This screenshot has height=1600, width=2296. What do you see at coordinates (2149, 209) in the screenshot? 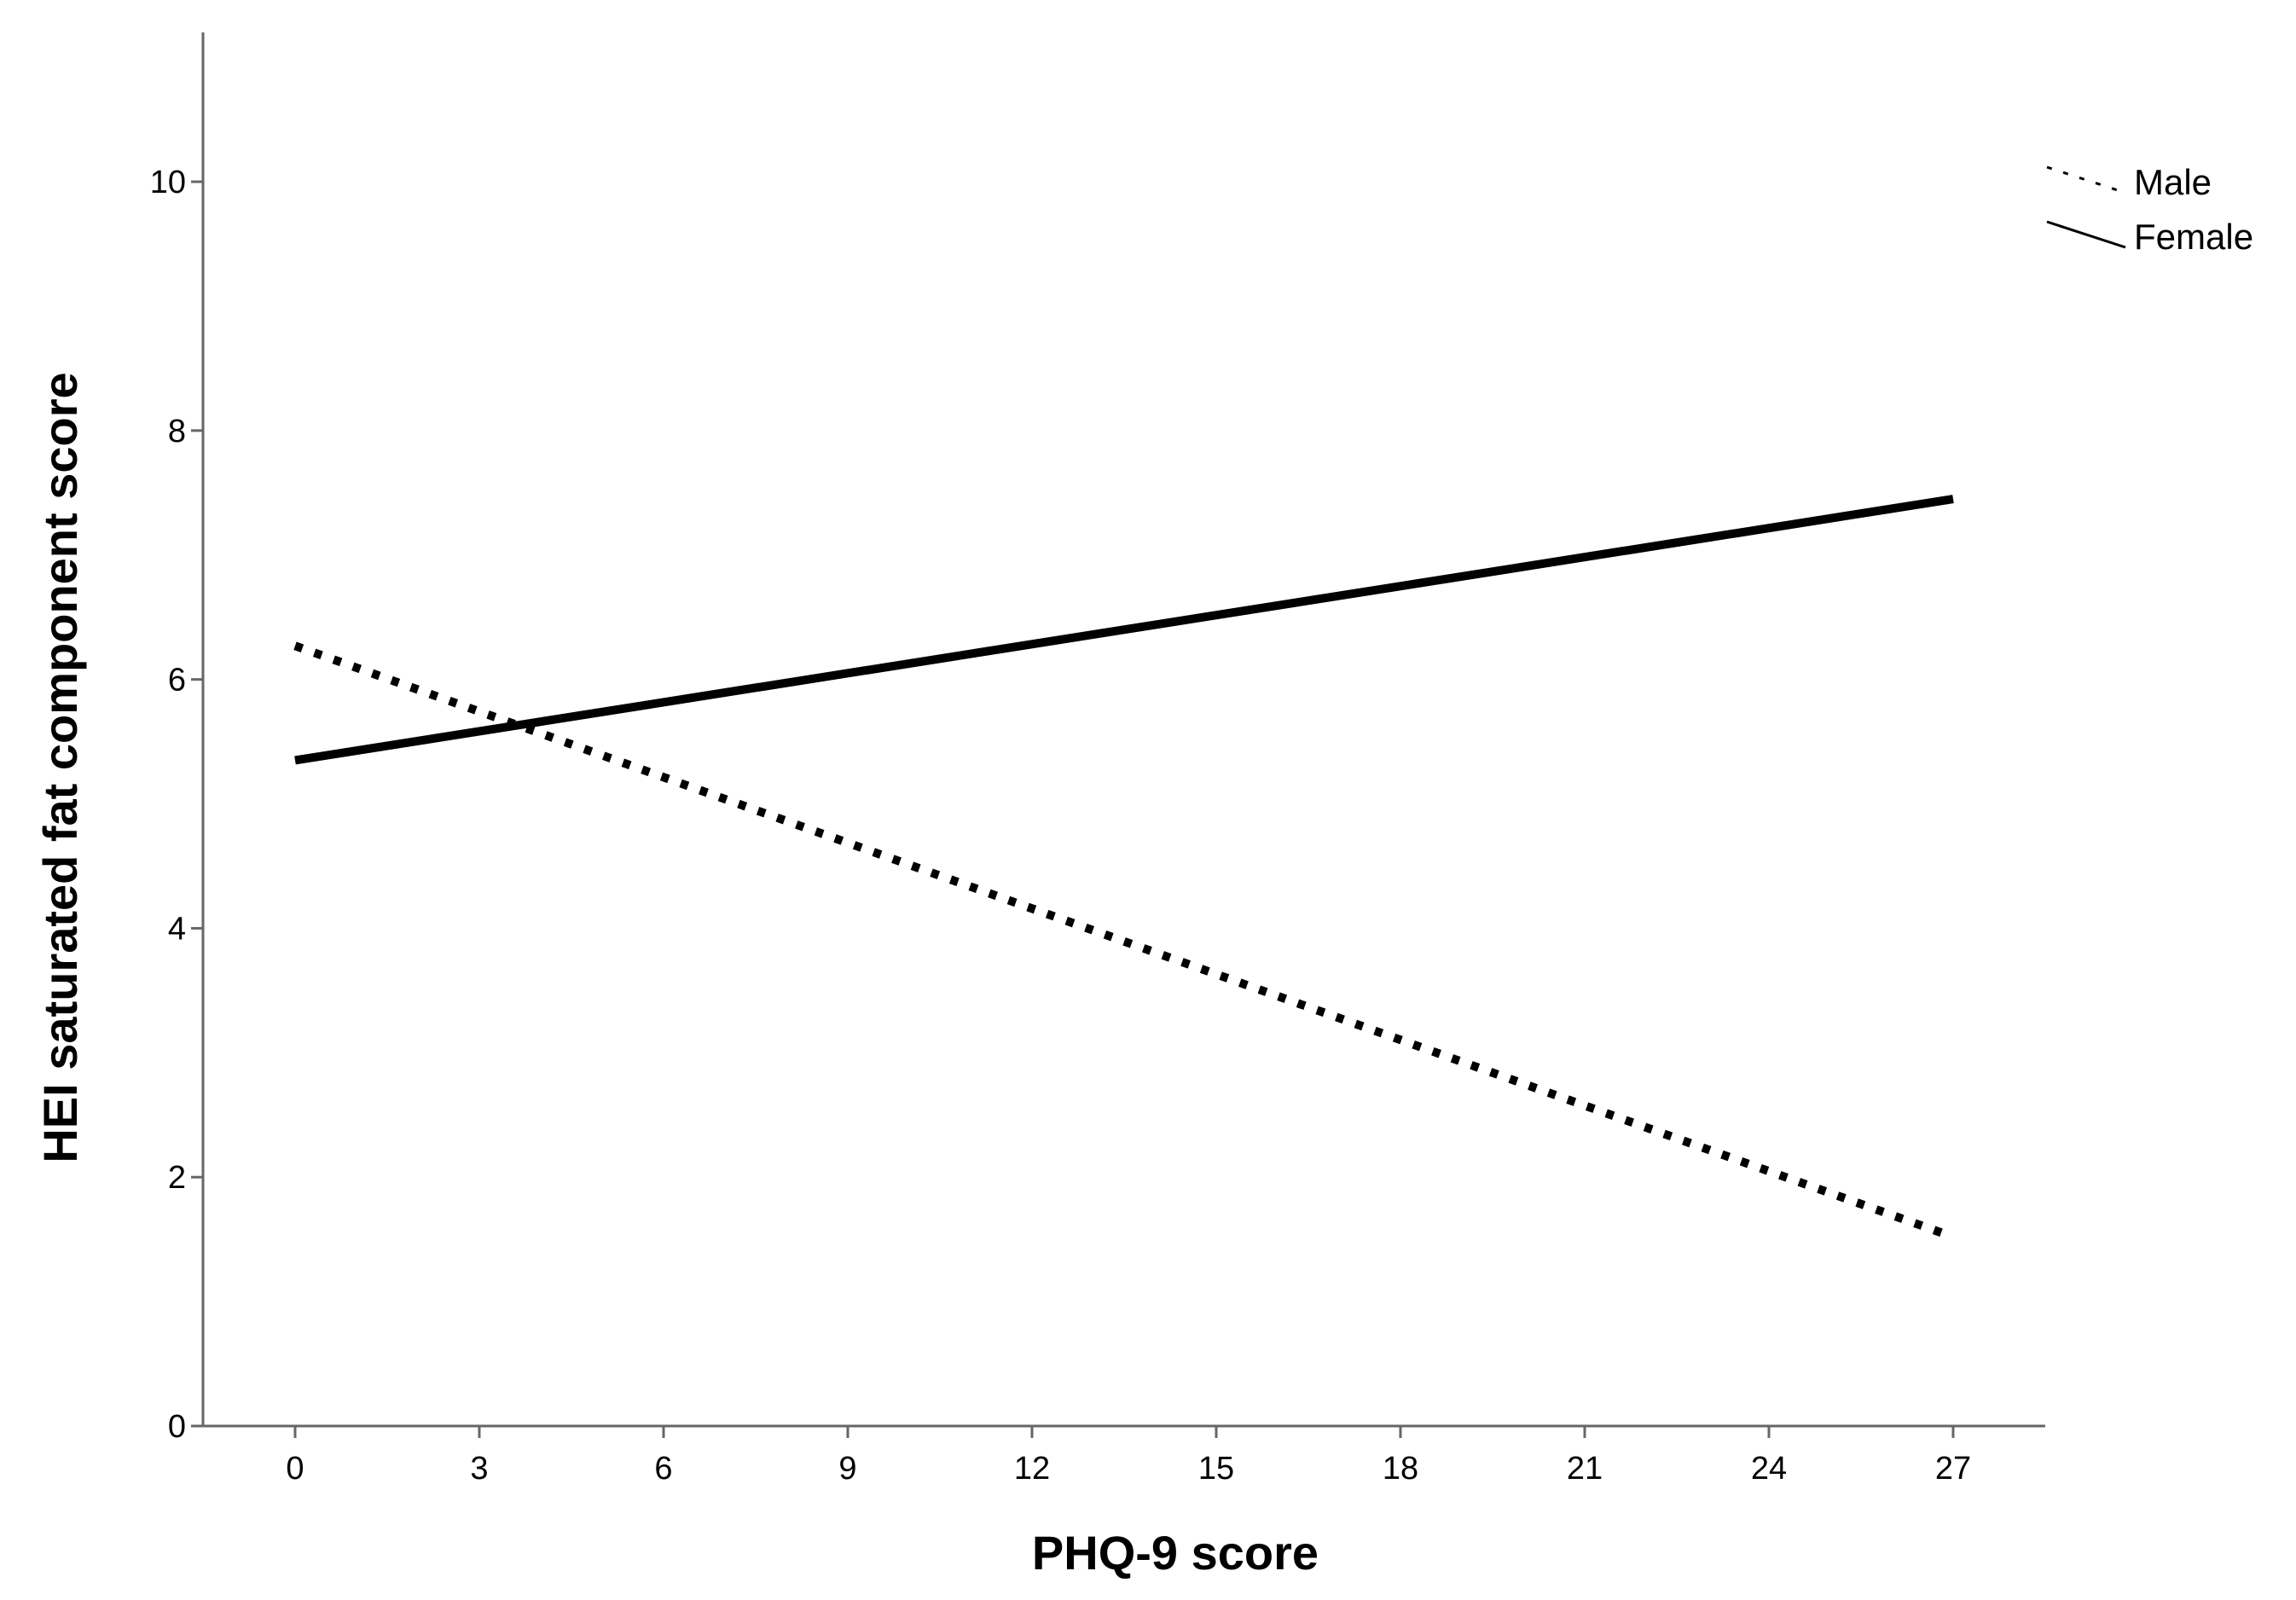
I see `legend: Male Female` at bounding box center [2149, 209].